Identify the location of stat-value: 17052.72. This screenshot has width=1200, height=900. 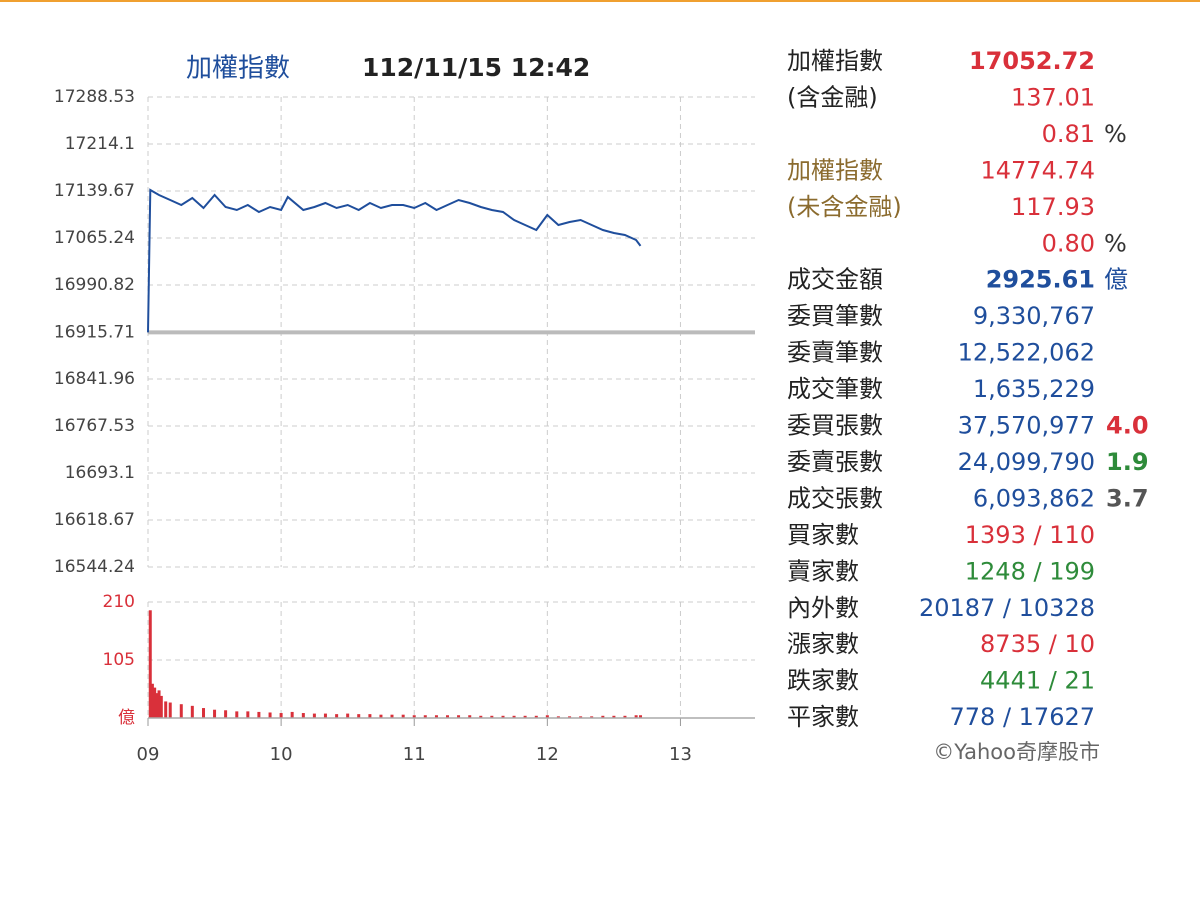
(1032, 61).